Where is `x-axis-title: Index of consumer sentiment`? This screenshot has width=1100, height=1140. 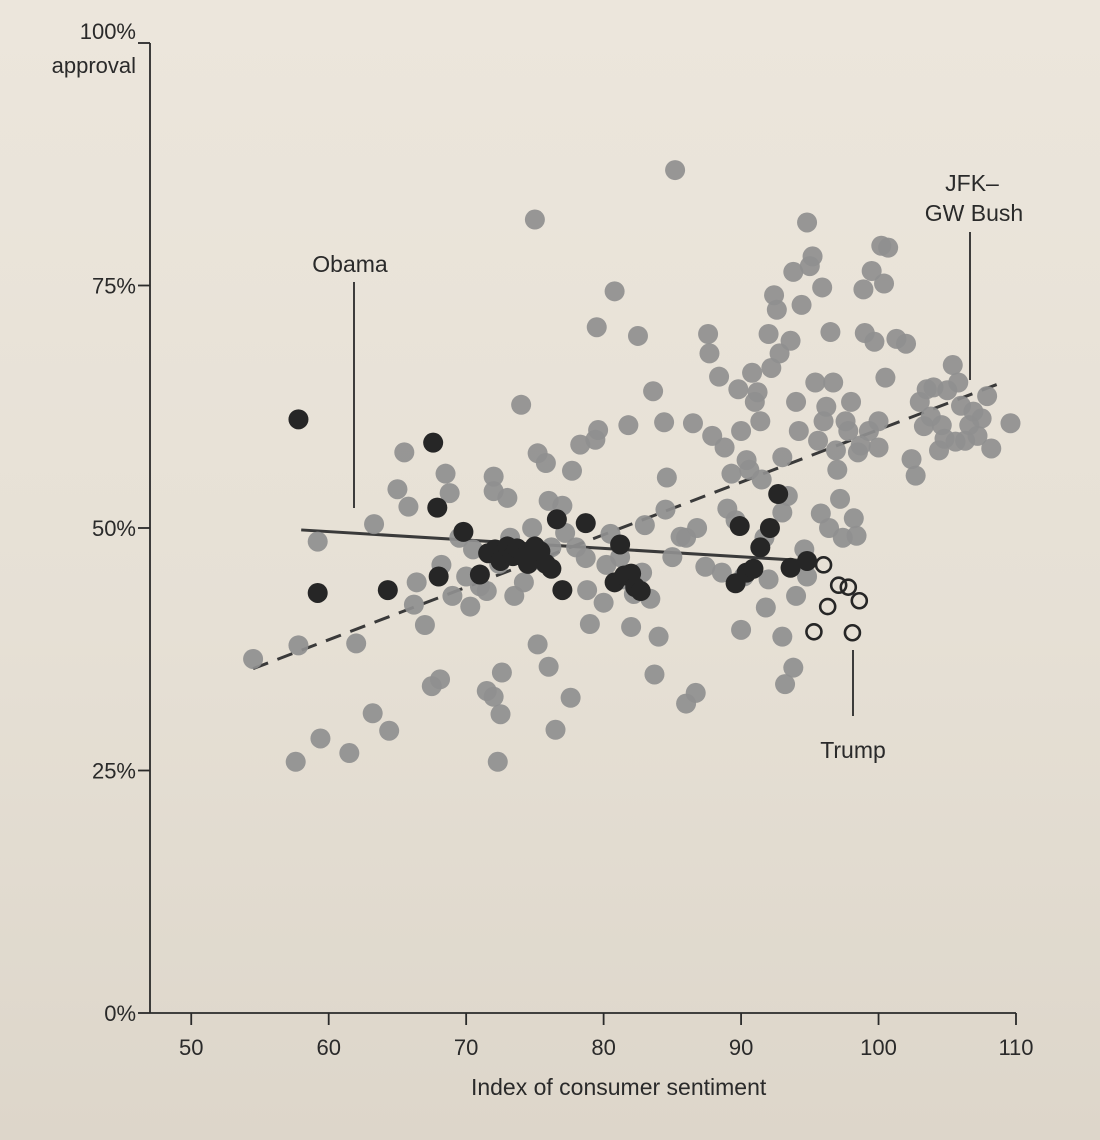 x-axis-title: Index of consumer sentiment is located at coordinates (619, 1087).